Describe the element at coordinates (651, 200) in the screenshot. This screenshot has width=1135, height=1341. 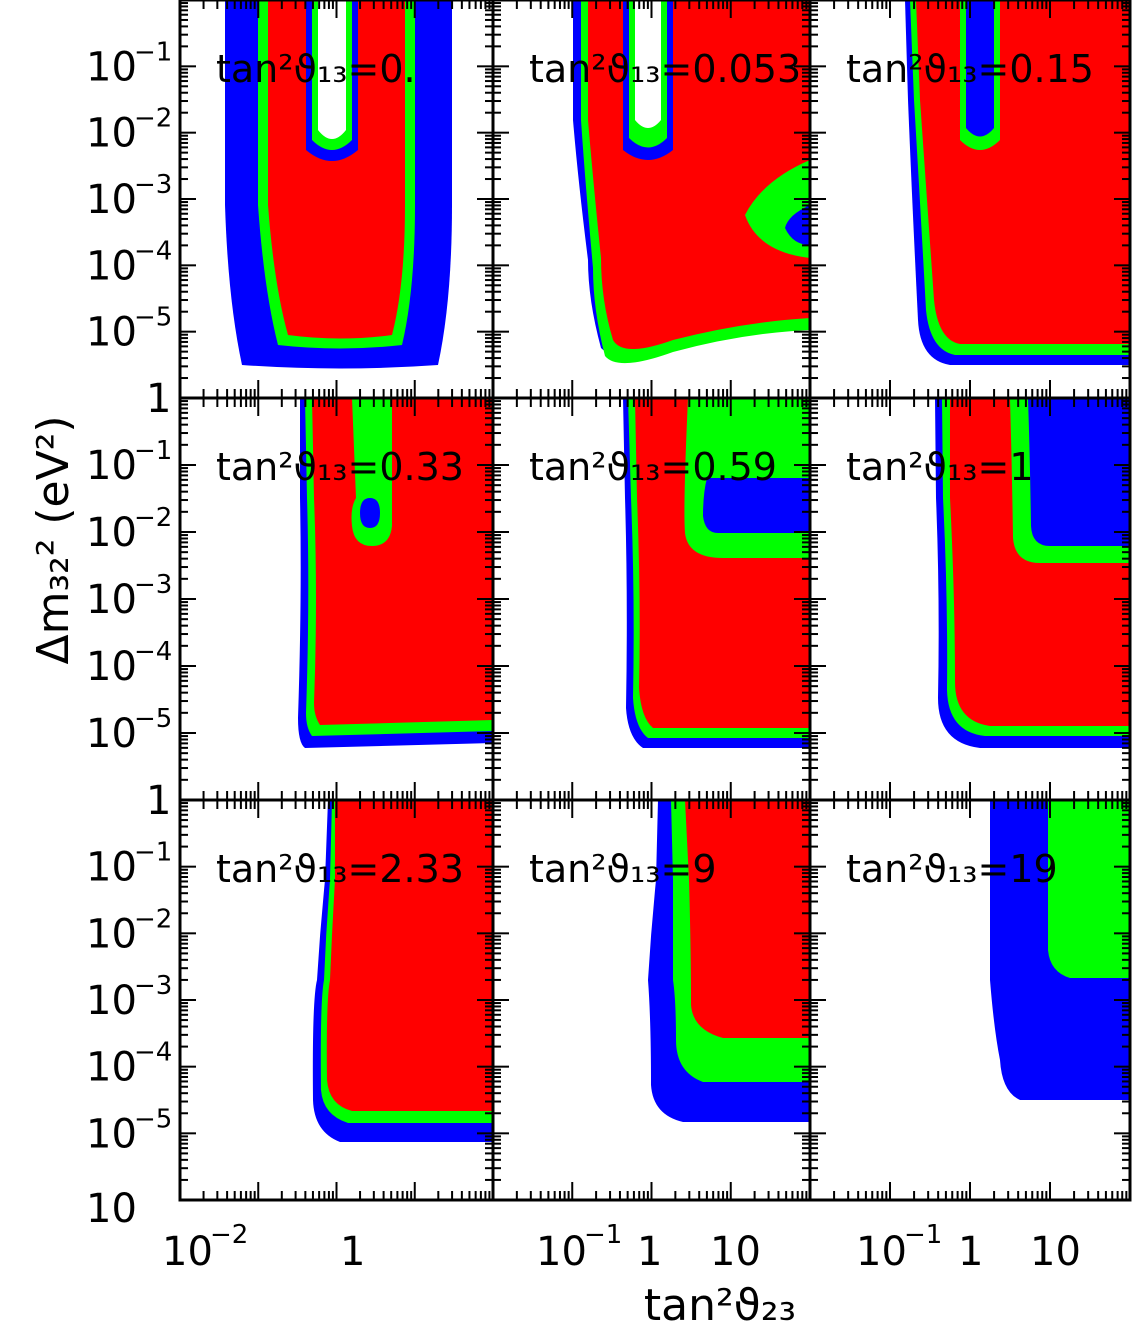
I see `contour-panel: tan²ϑ₁₃=0.053` at that location.